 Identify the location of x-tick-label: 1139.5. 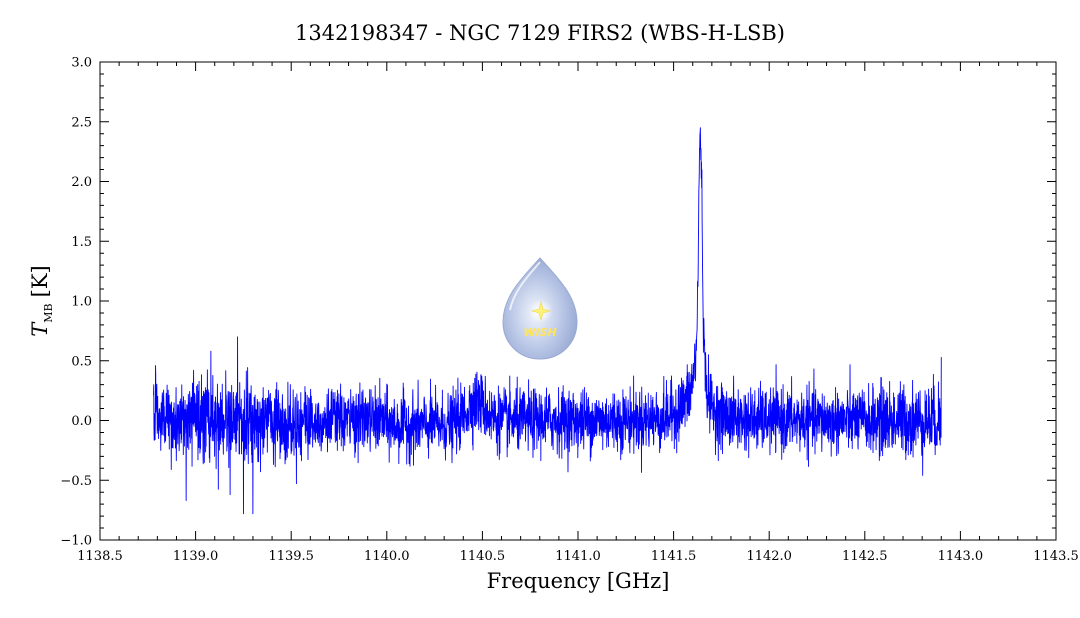
(291, 556).